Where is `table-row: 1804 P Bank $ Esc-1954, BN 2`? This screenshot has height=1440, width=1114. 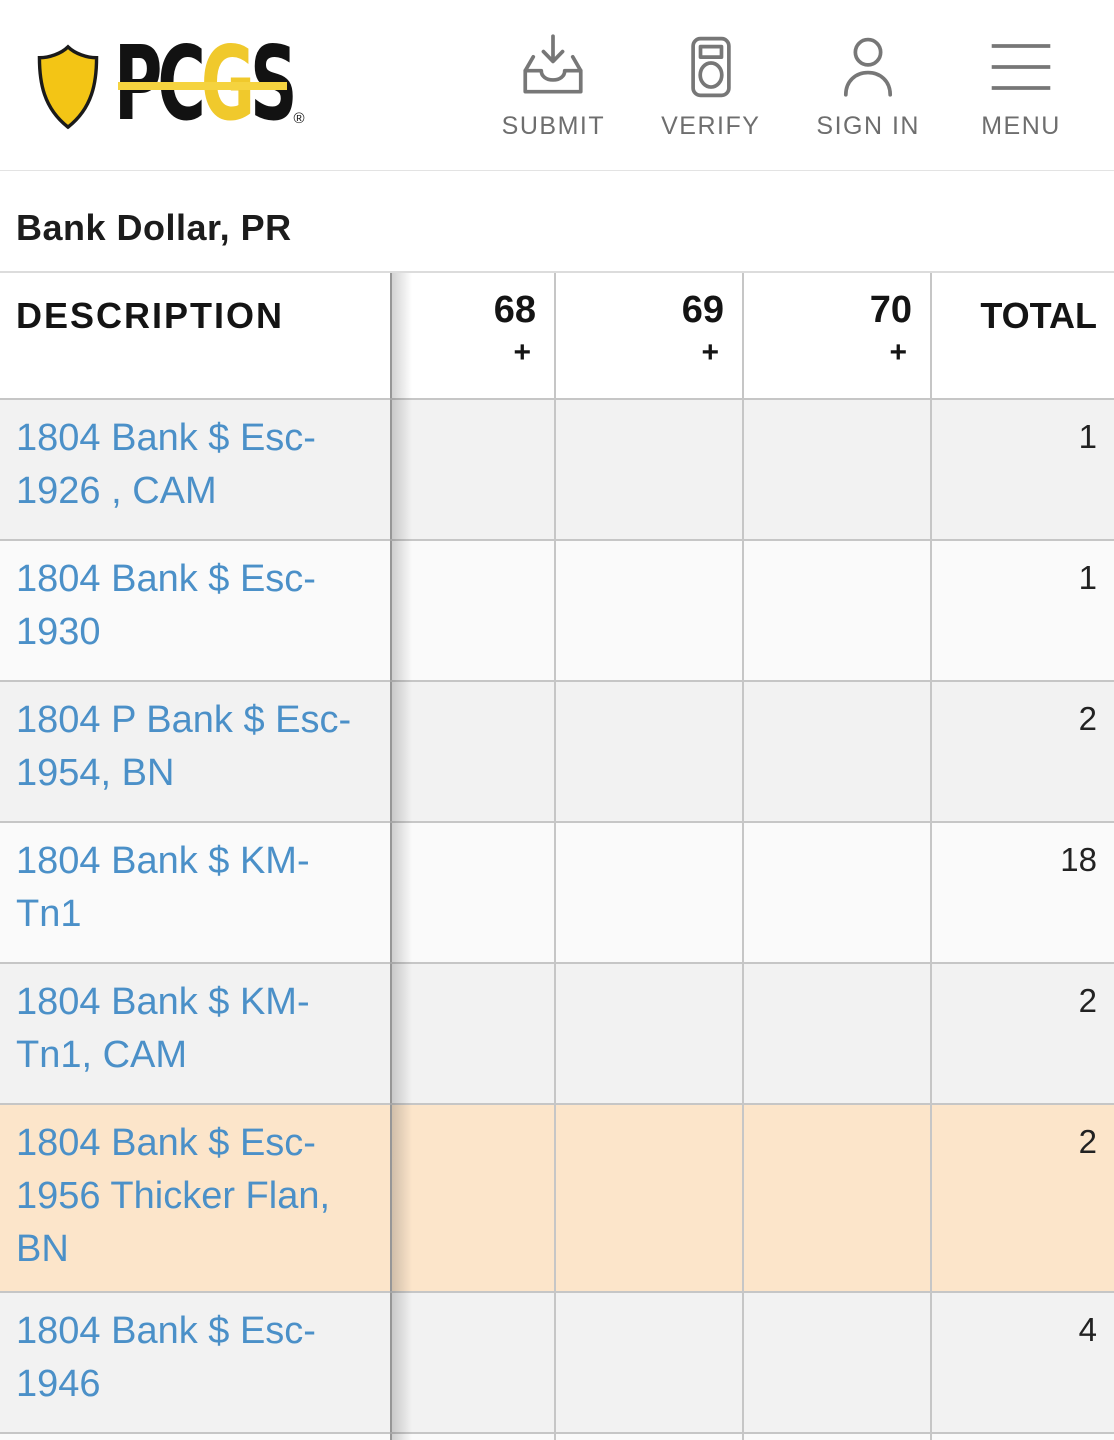 table-row: 1804 P Bank $ Esc-1954, BN 2 is located at coordinates (557, 750).